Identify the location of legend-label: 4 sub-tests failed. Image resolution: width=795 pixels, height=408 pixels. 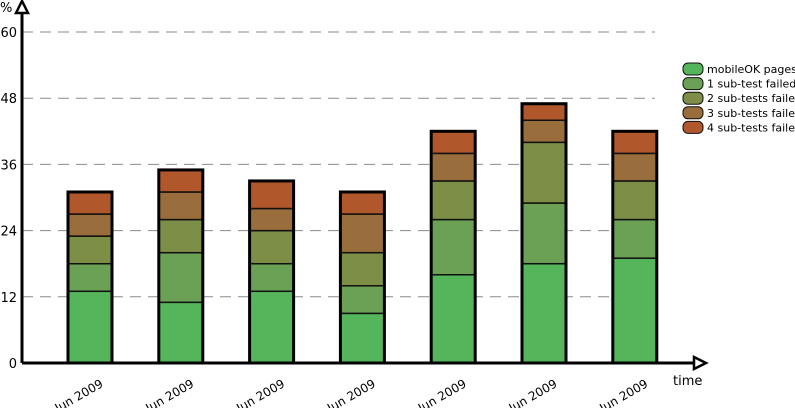
(751, 127).